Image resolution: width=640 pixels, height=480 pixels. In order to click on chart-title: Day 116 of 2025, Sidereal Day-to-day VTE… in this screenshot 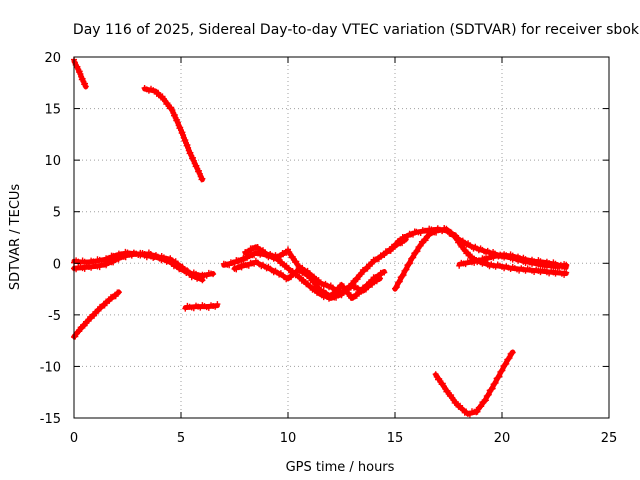, I will do `click(356, 30)`.